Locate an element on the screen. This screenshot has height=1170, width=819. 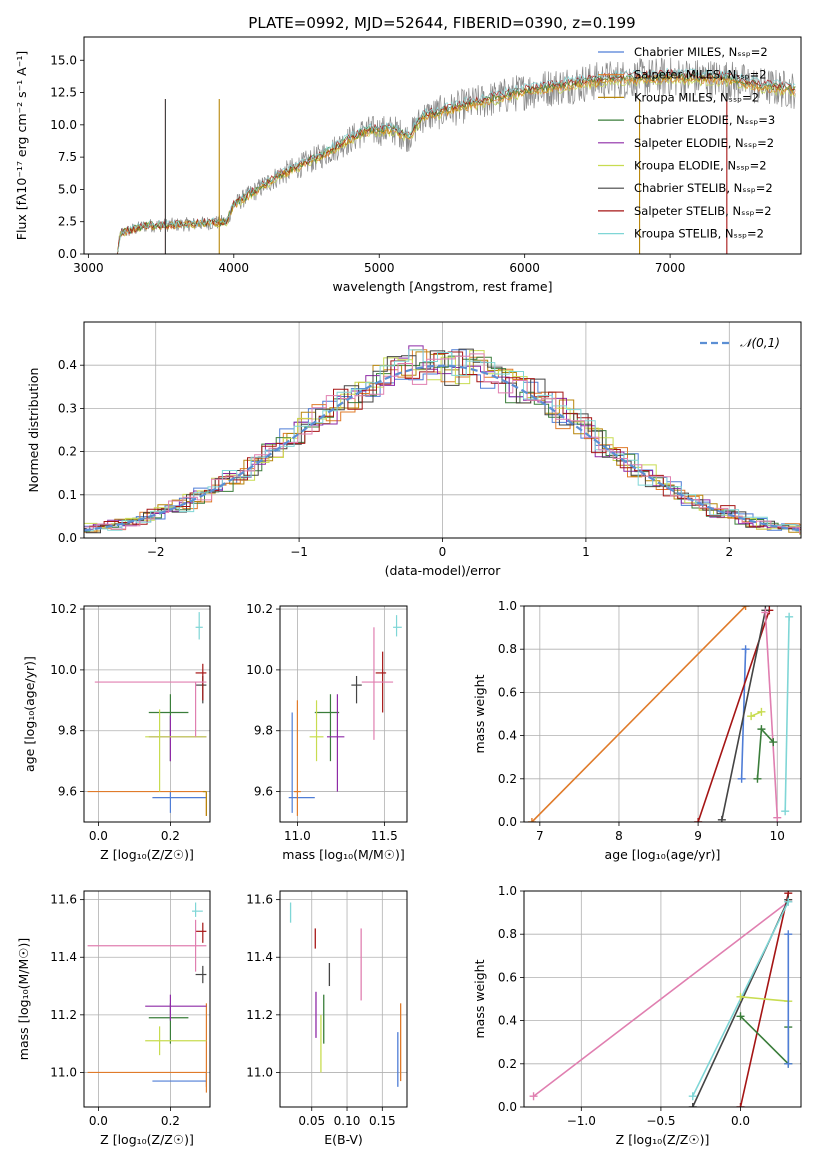
mass_vs_Z-frame is located at coordinates (147, 999).